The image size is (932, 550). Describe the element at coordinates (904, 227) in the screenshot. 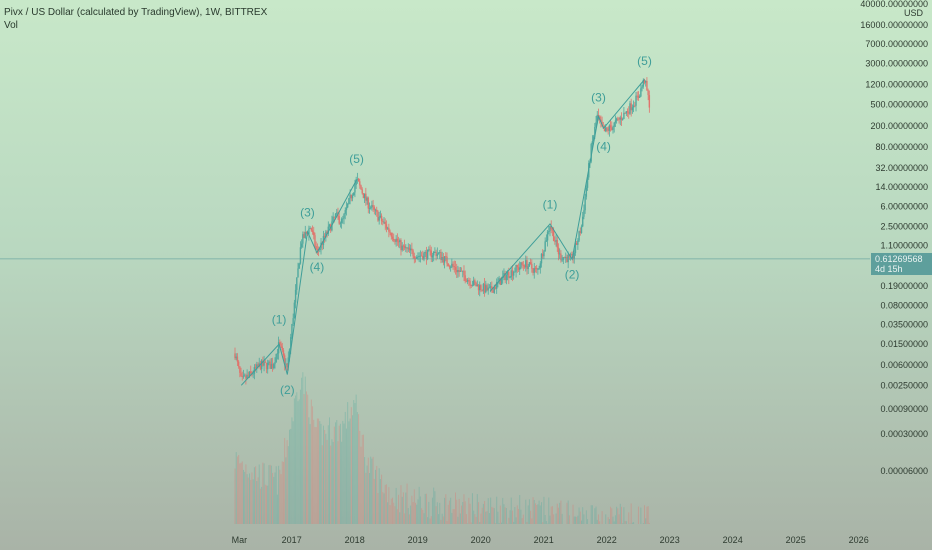

I see `y-tick-label: 2.50000000` at that location.